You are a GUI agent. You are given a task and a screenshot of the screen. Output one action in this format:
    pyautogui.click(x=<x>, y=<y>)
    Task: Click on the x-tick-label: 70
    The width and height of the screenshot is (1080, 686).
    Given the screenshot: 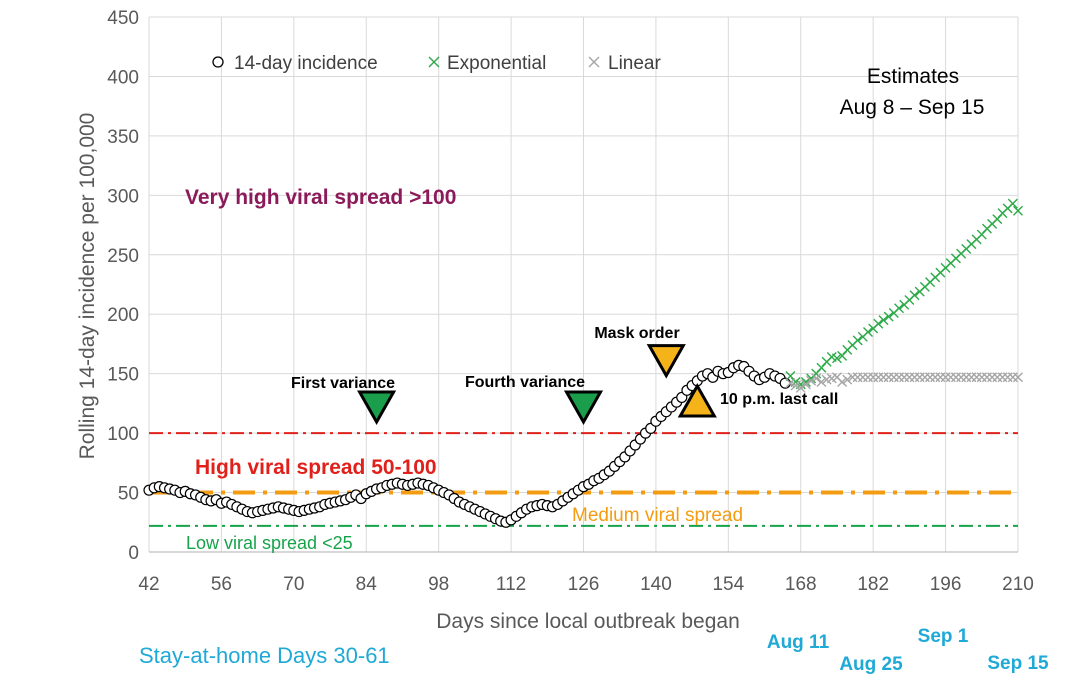 What is the action you would take?
    pyautogui.click(x=293, y=584)
    